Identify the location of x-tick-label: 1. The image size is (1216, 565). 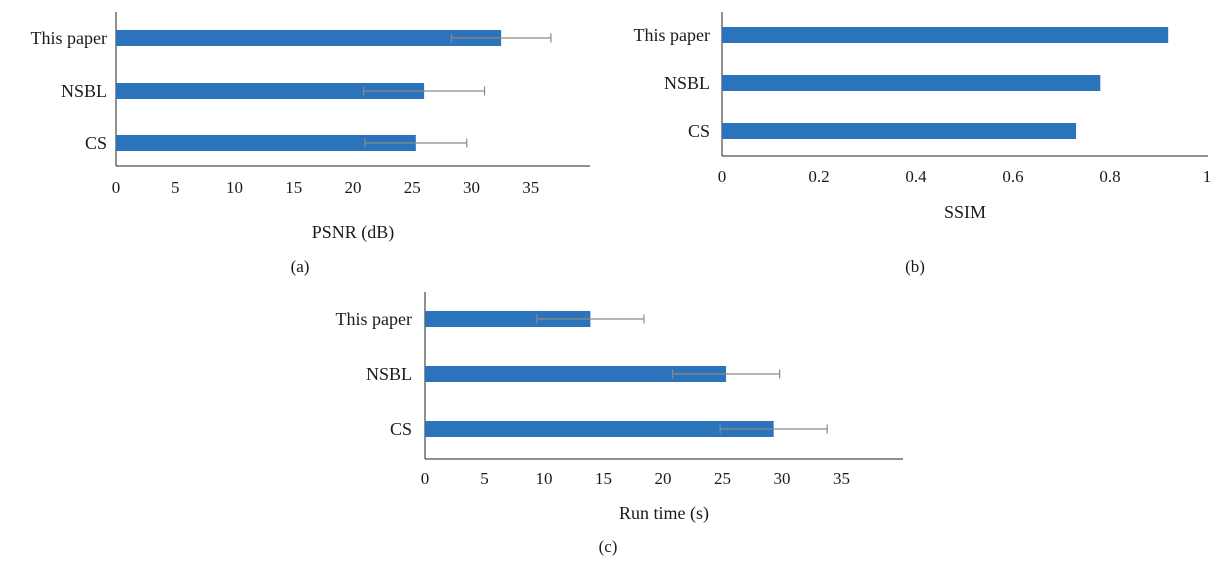
(1207, 176).